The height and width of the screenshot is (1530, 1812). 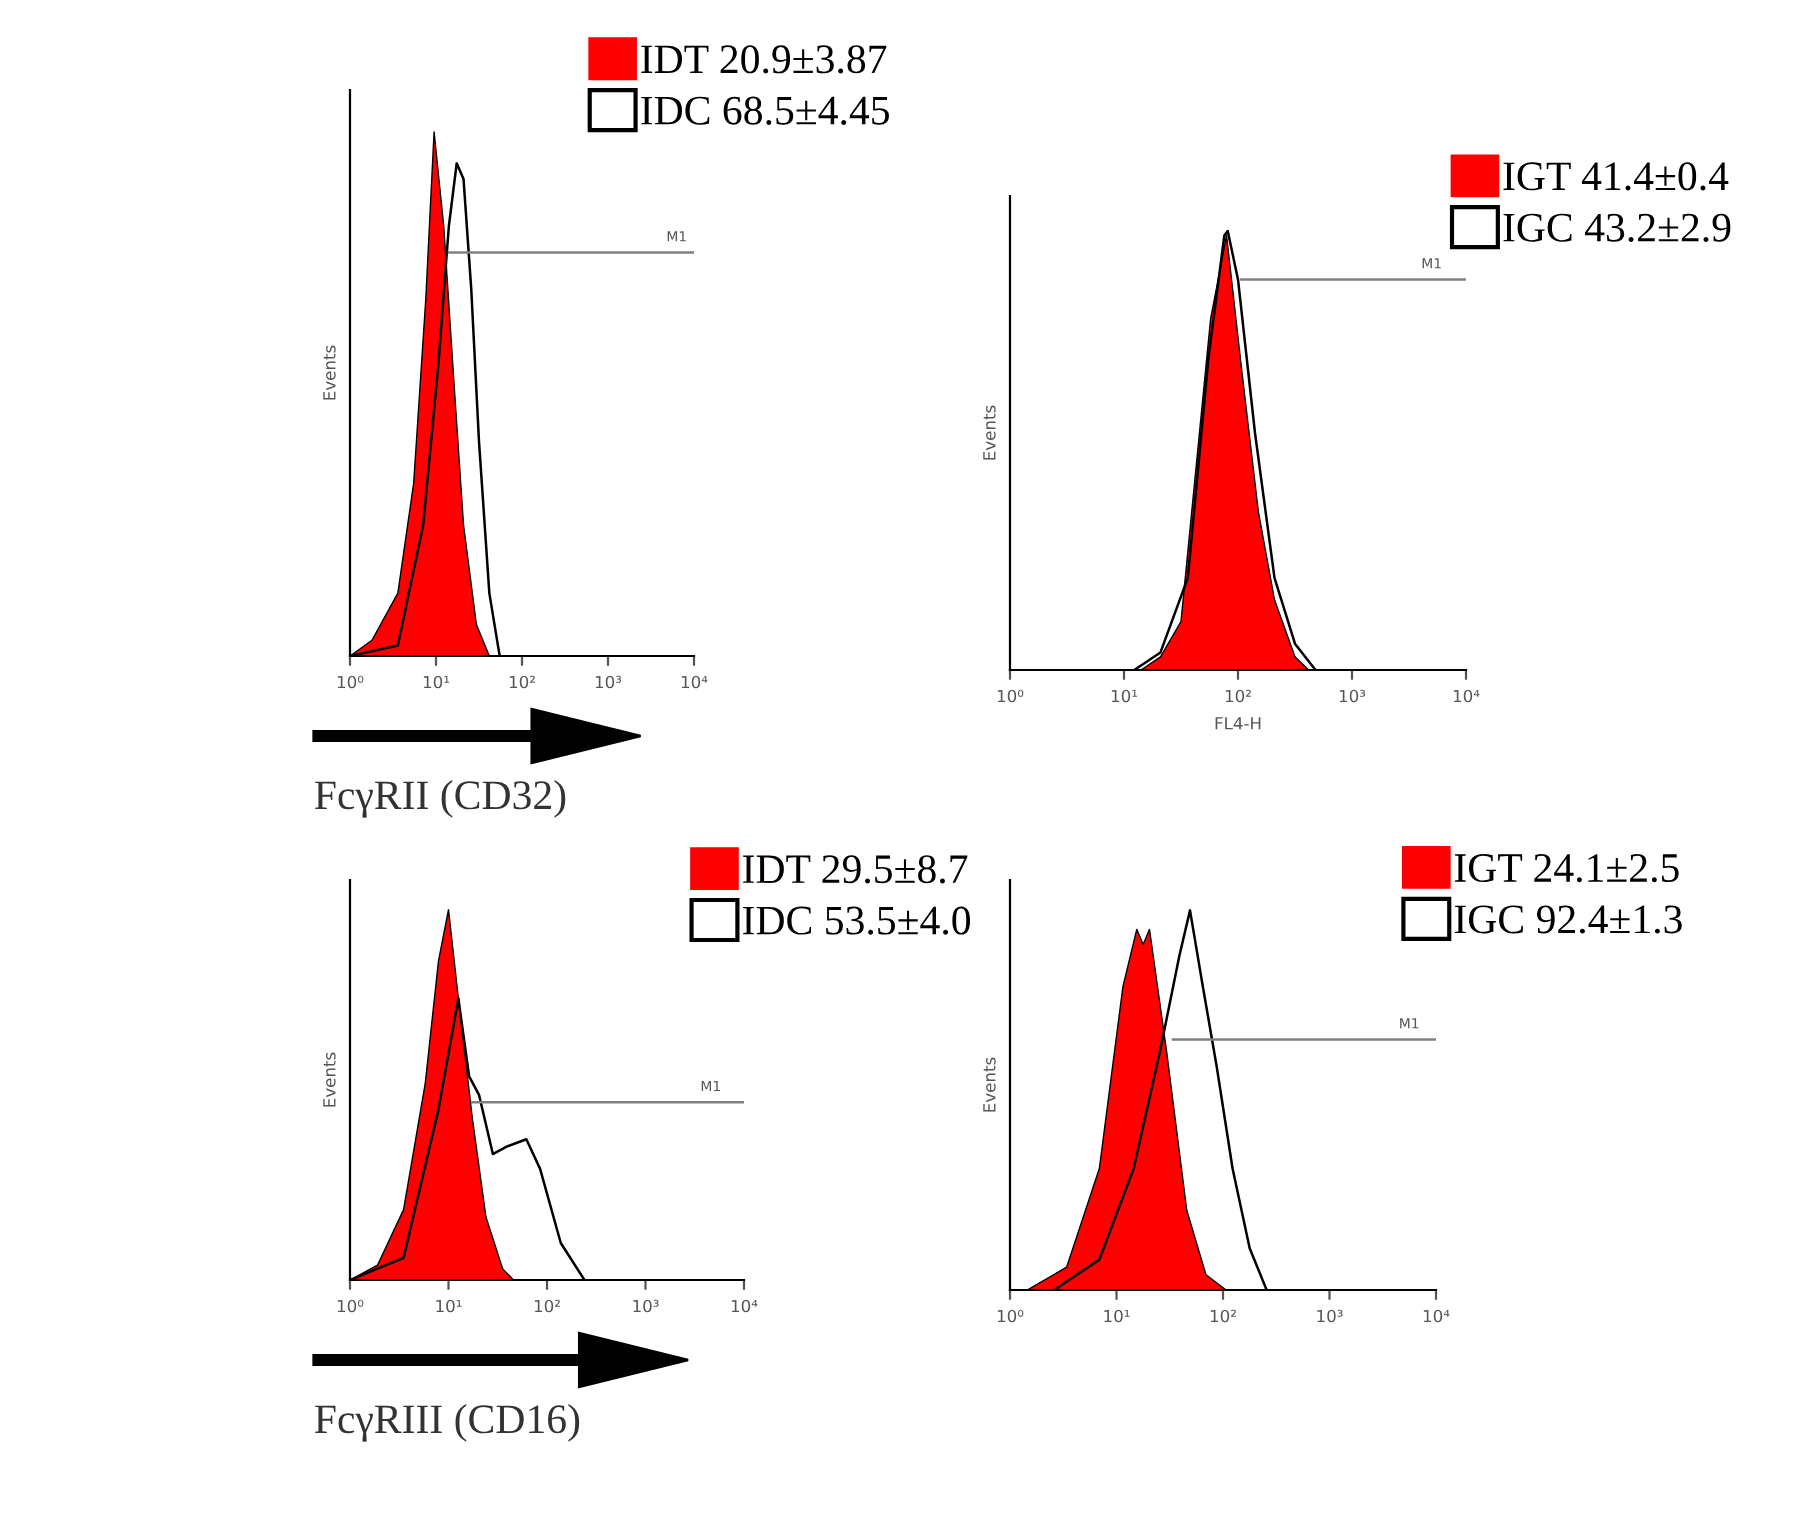 What do you see at coordinates (764, 59) in the screenshot?
I see `legend-label: IDT 20.9±3.87` at bounding box center [764, 59].